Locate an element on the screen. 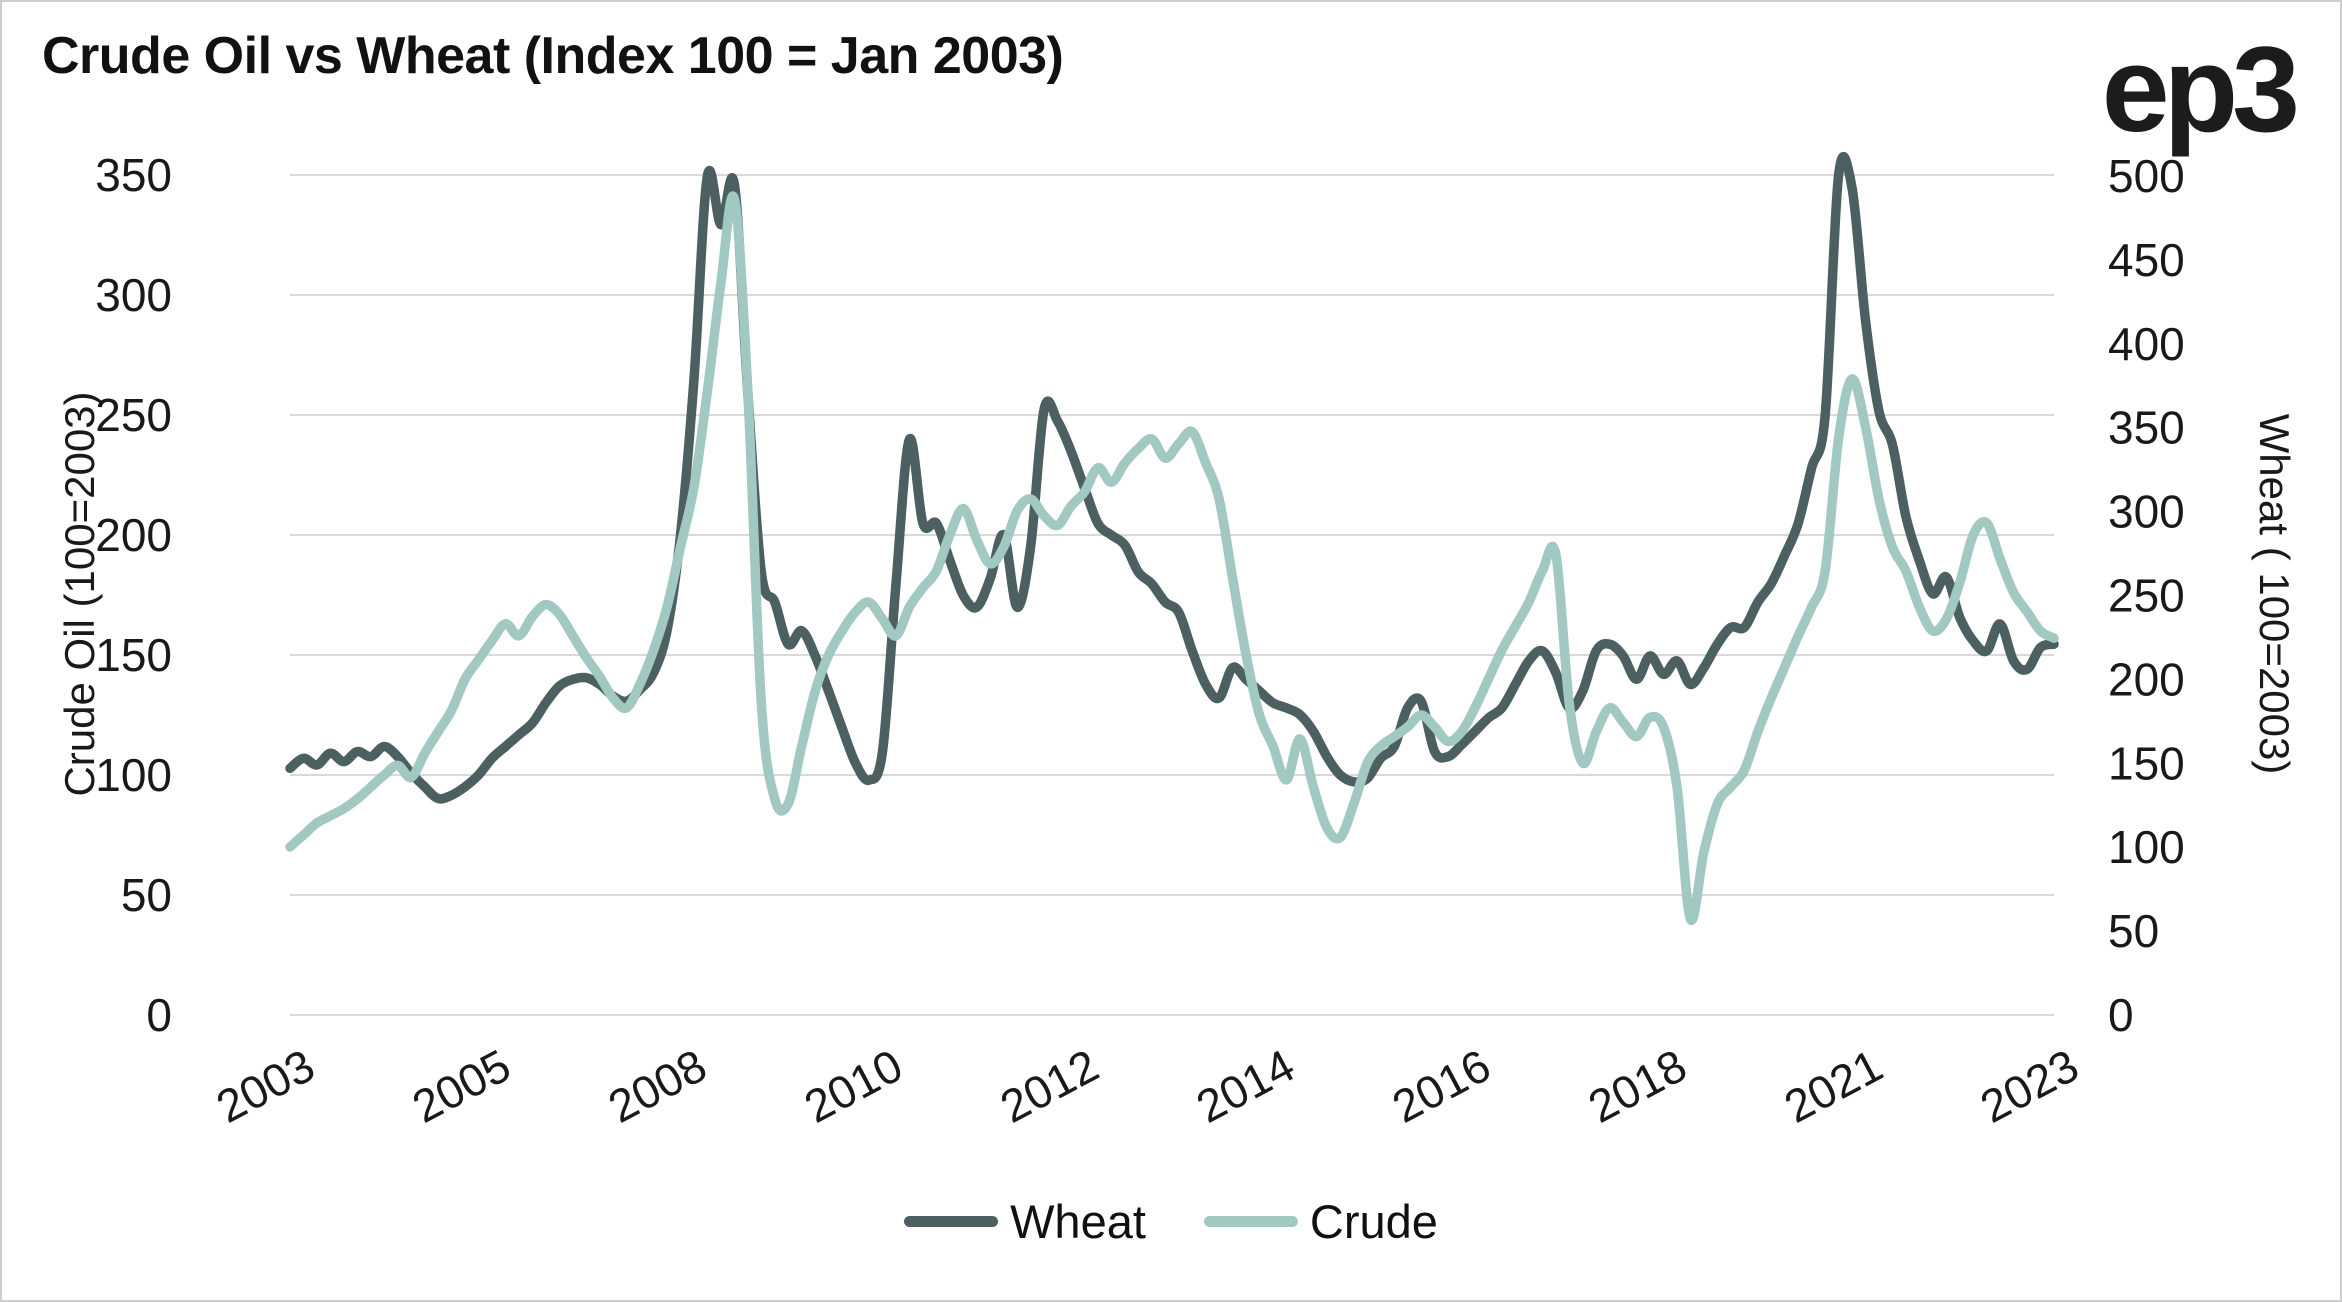 The height and width of the screenshot is (1302, 2342). svg-text: 2023 is located at coordinates (2029, 1086).